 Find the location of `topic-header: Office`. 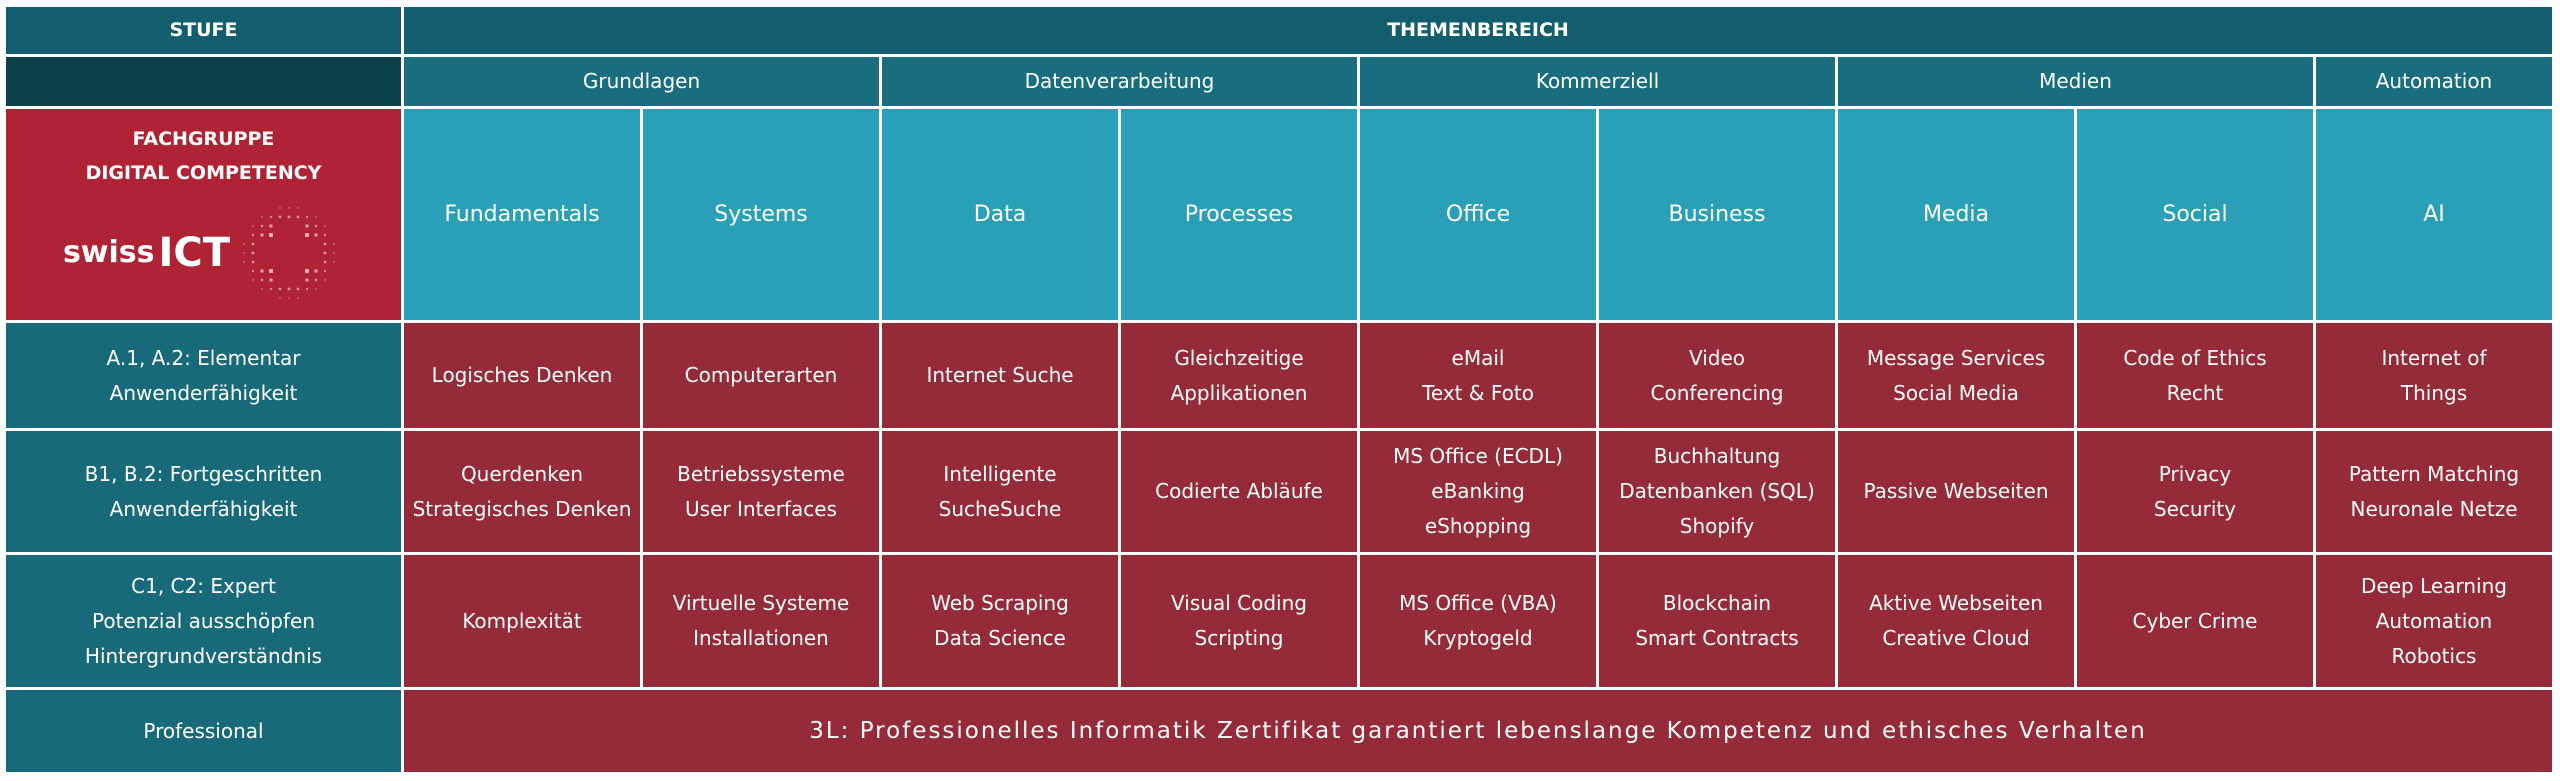

topic-header: Office is located at coordinates (1478, 214).